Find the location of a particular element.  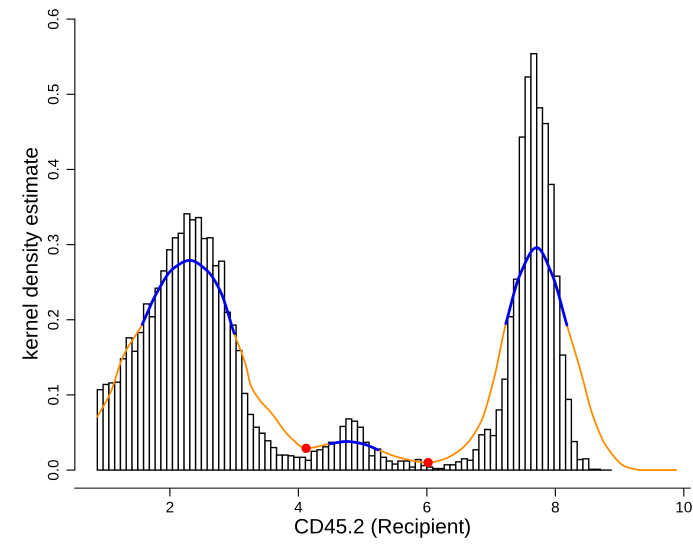

y-tick-label: 0.2 is located at coordinates (53, 320).